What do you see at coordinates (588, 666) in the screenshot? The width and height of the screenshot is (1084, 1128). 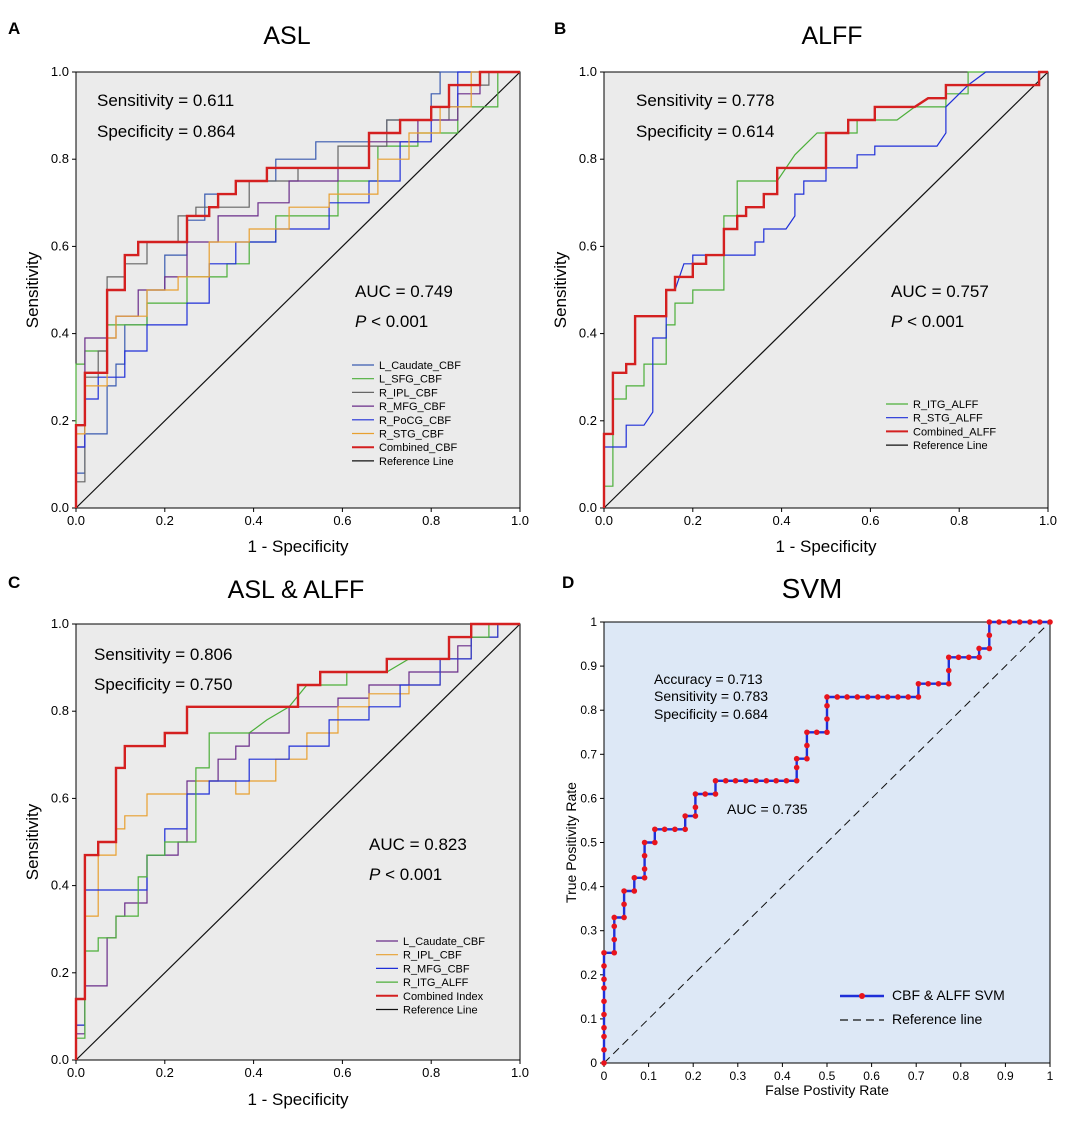 I see `y-tick-label: 0.9` at bounding box center [588, 666].